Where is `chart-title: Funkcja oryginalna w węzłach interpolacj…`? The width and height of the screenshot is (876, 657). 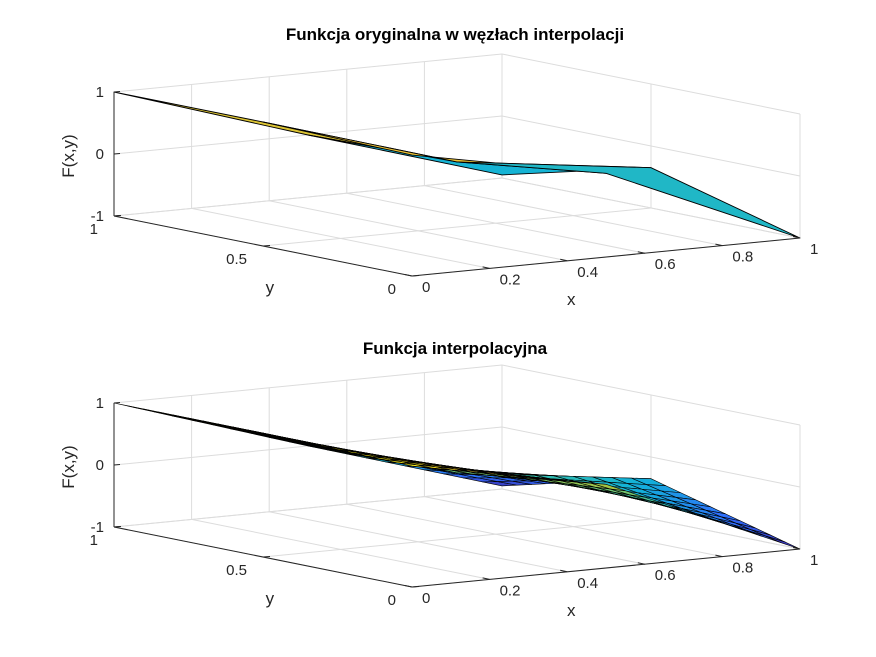 chart-title: Funkcja oryginalna w węzłach interpolacj… is located at coordinates (455, 34).